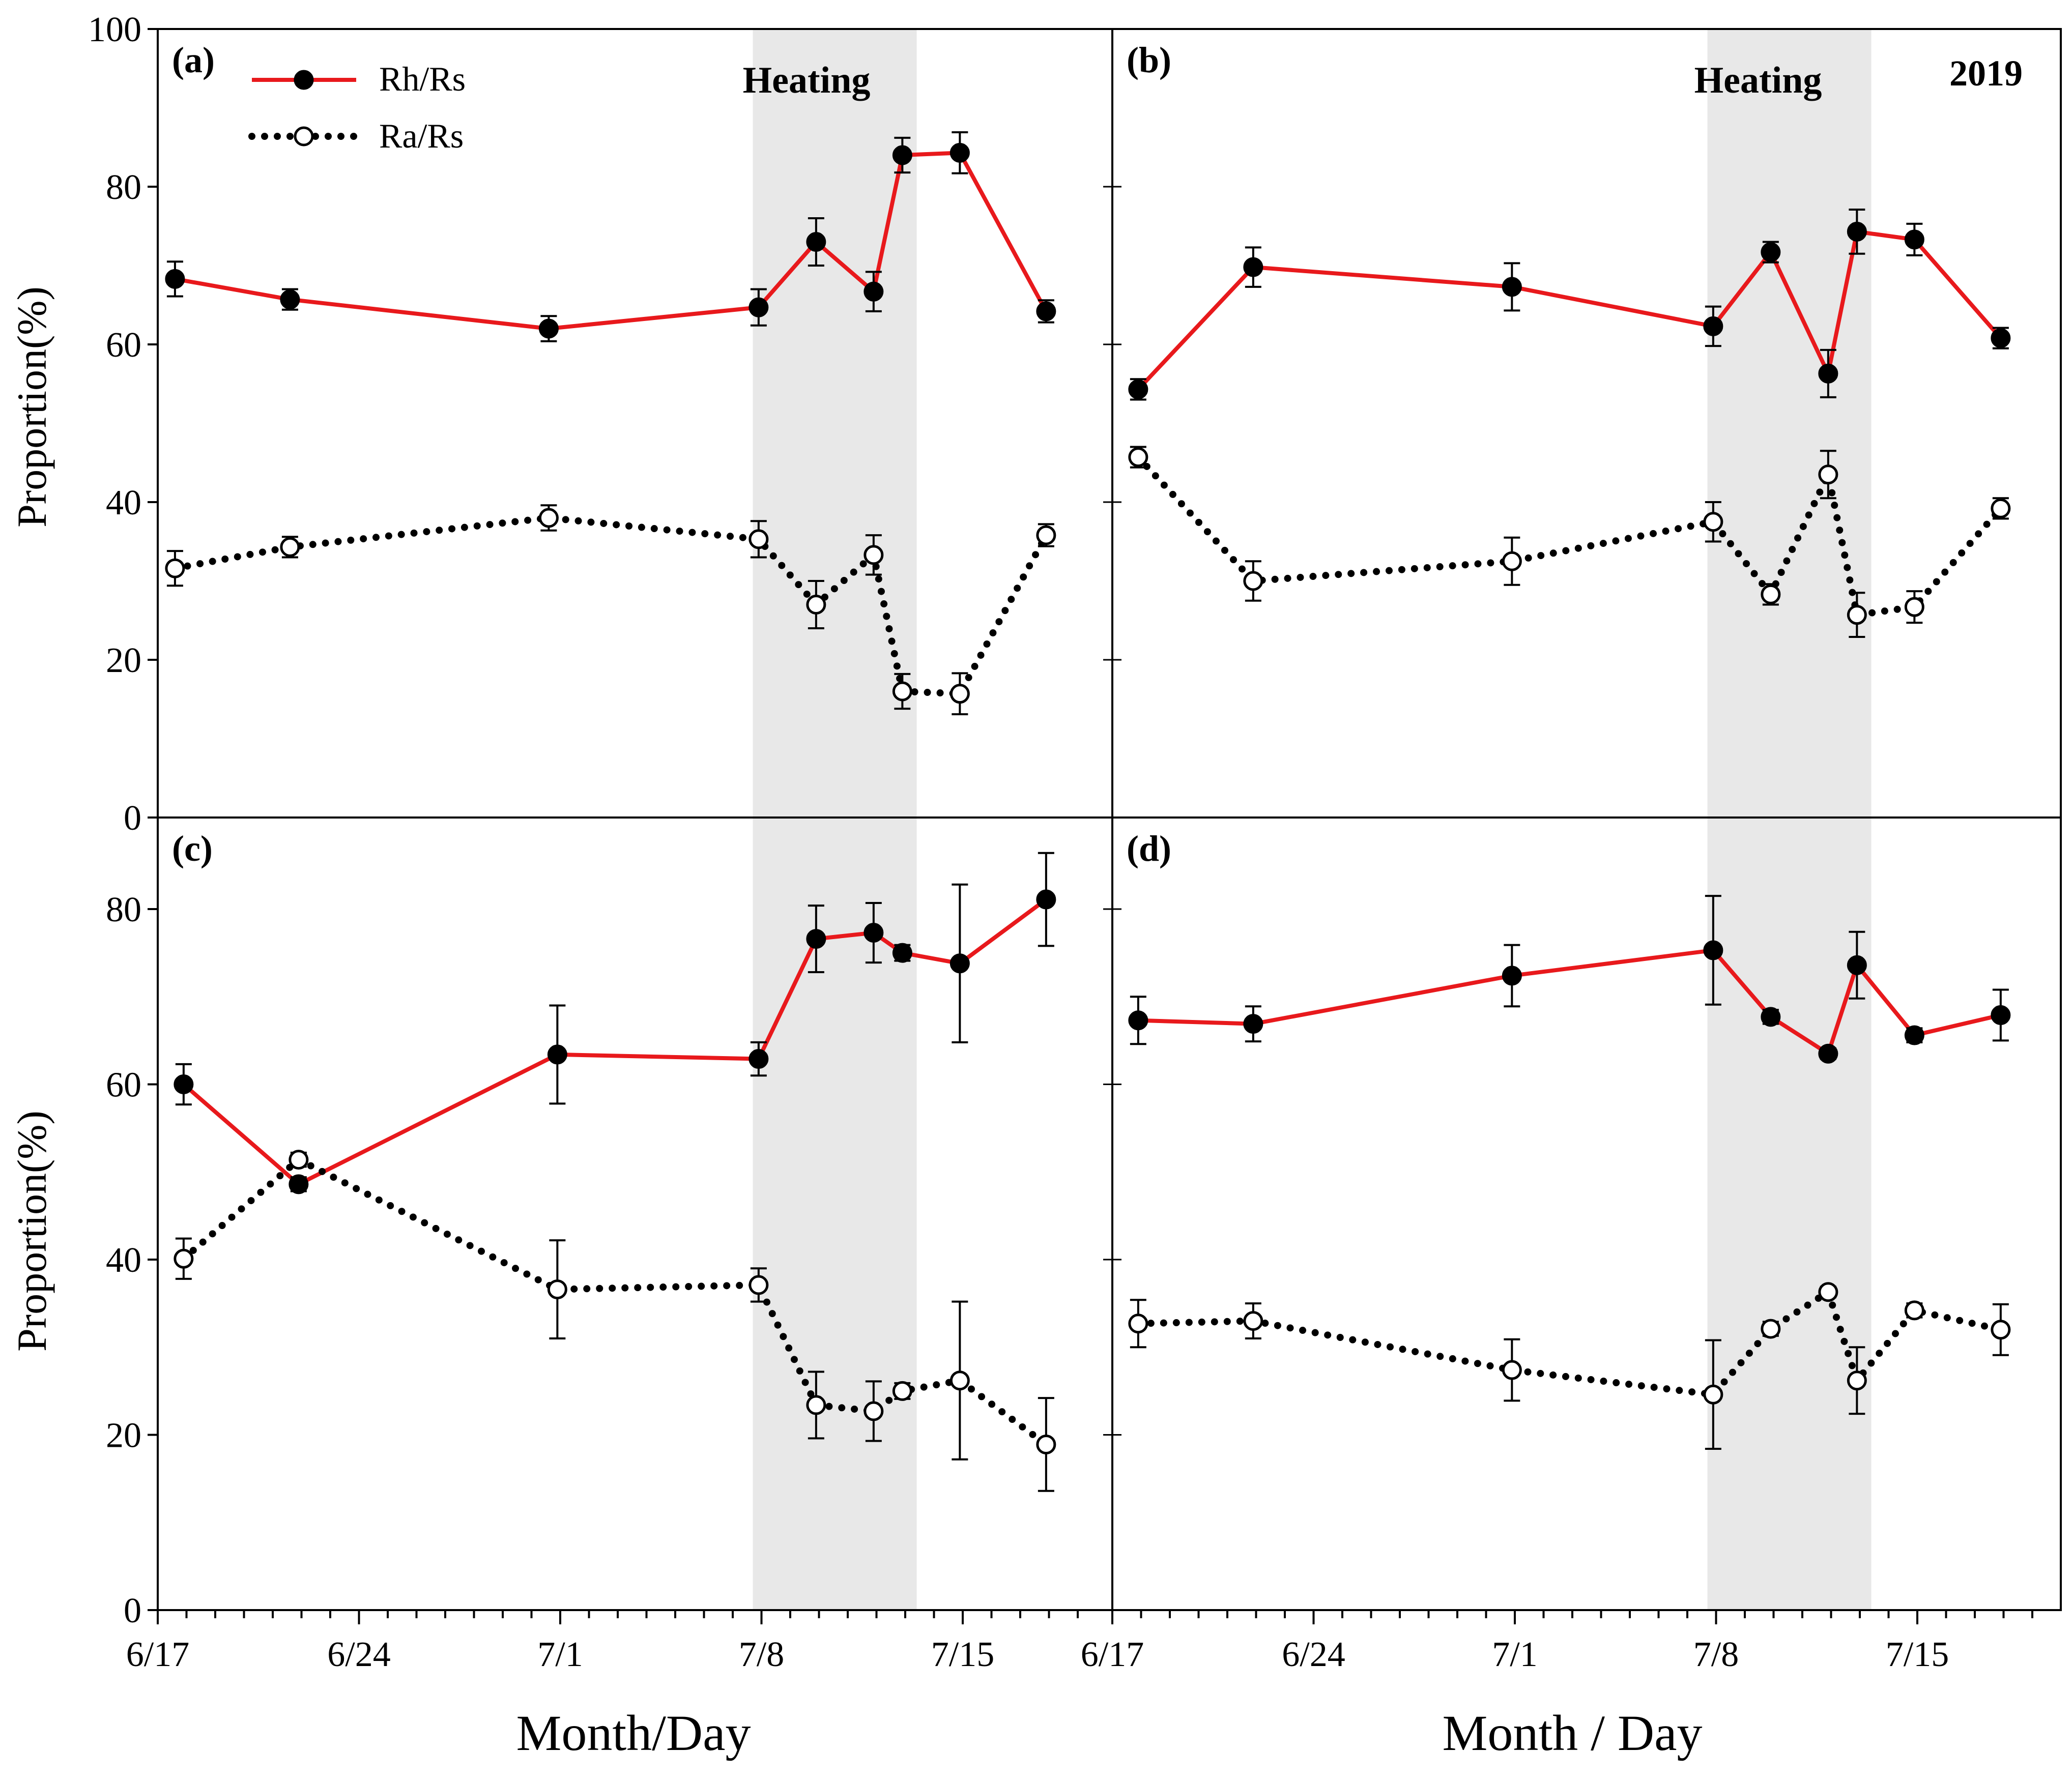 The image size is (2072, 1780). Describe the element at coordinates (123, 1260) in the screenshot. I see `y-tick-label-c: 40` at that location.